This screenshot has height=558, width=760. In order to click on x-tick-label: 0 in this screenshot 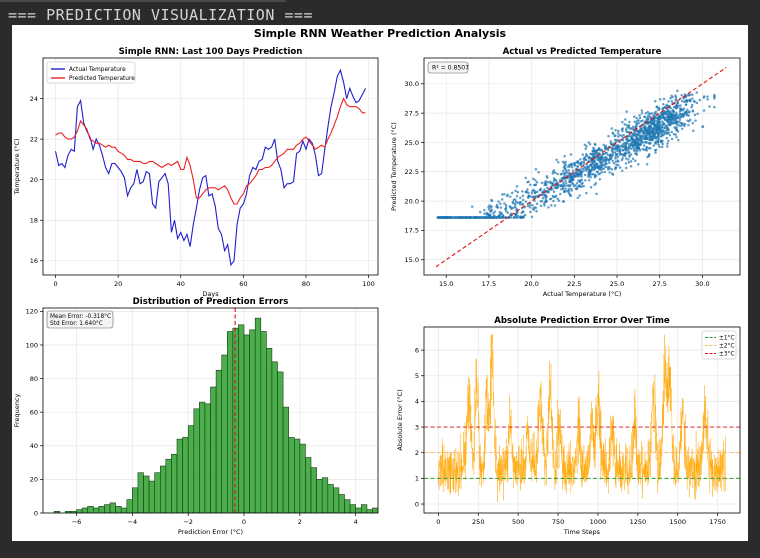, I will do `click(244, 522)`.